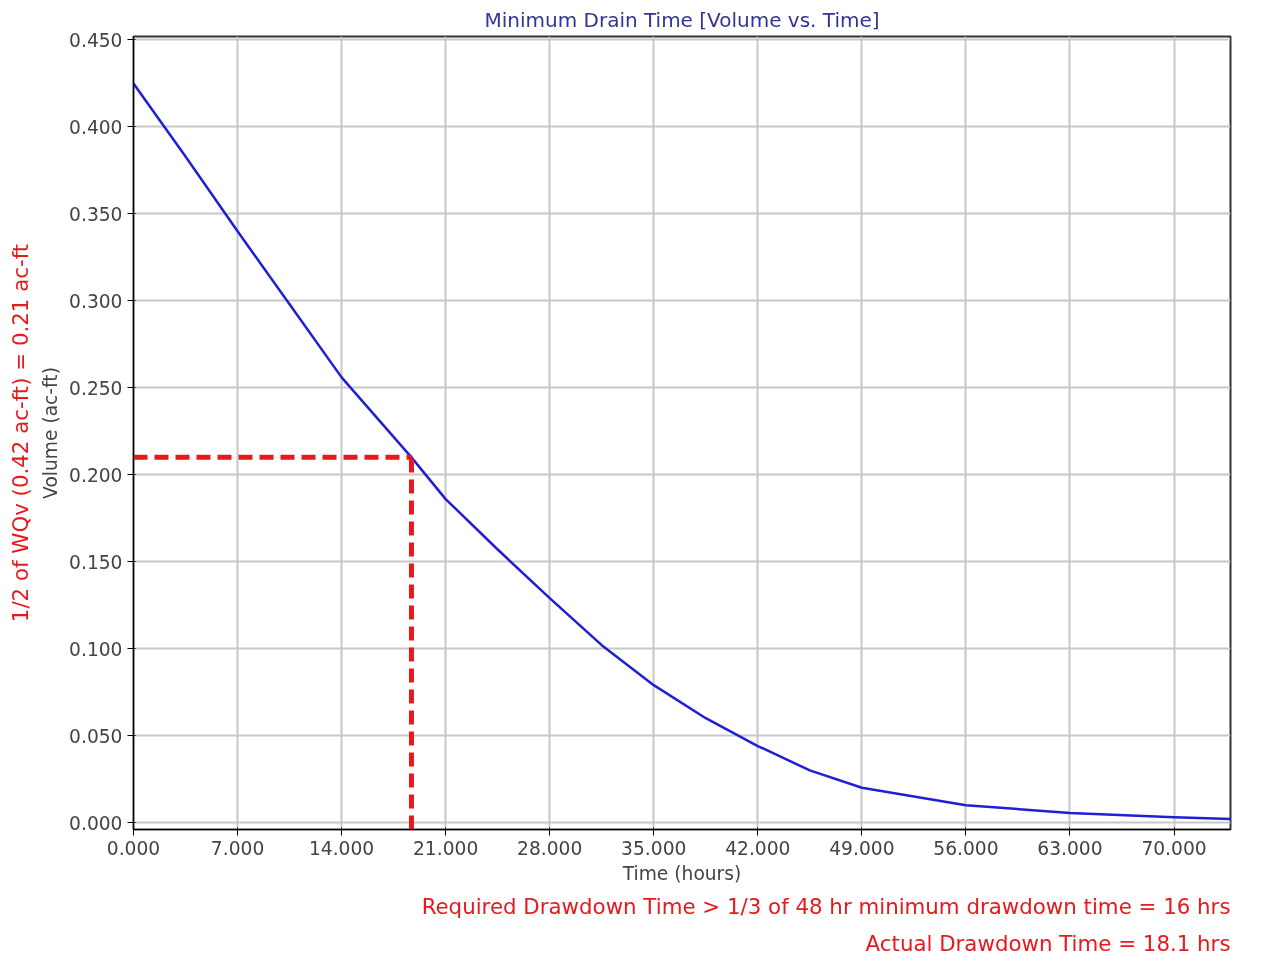 This screenshot has width=1264, height=971. What do you see at coordinates (682, 19) in the screenshot?
I see `chart-title: Minimum Drain Time [Volume vs. Time]` at bounding box center [682, 19].